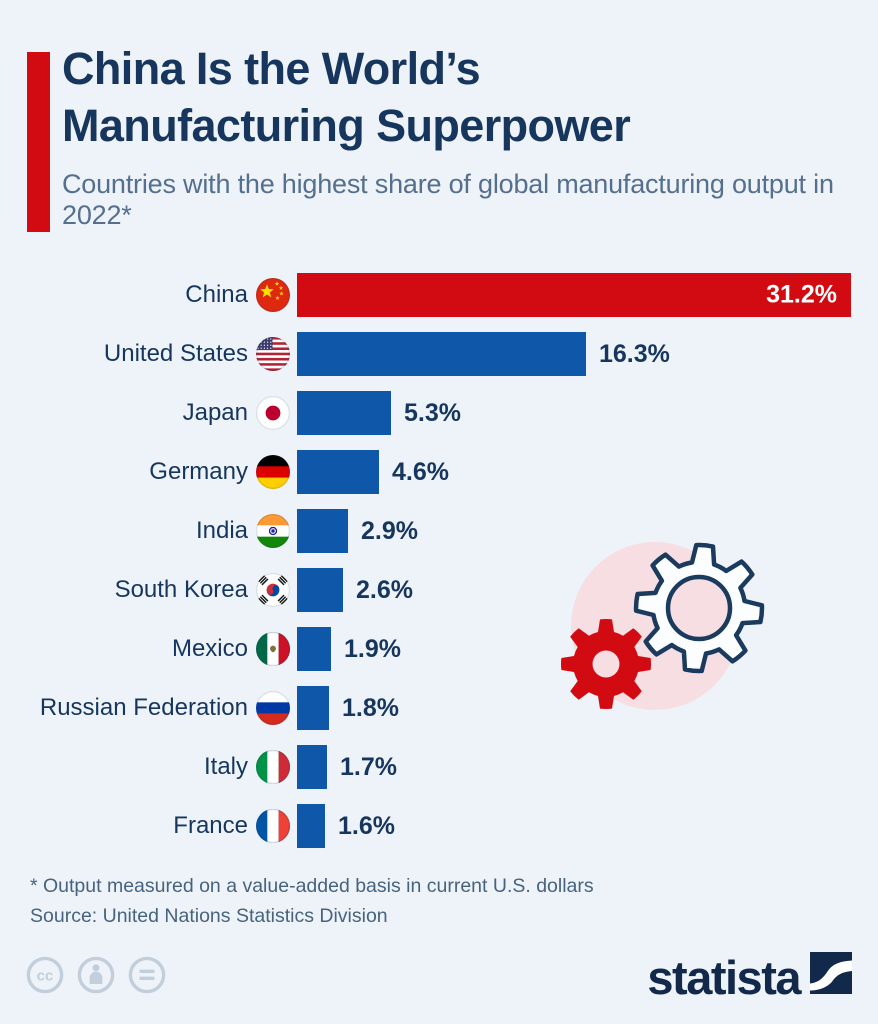 This screenshot has width=878, height=1024. I want to click on chart-row: Russian Federation 1.8%, so click(439, 708).